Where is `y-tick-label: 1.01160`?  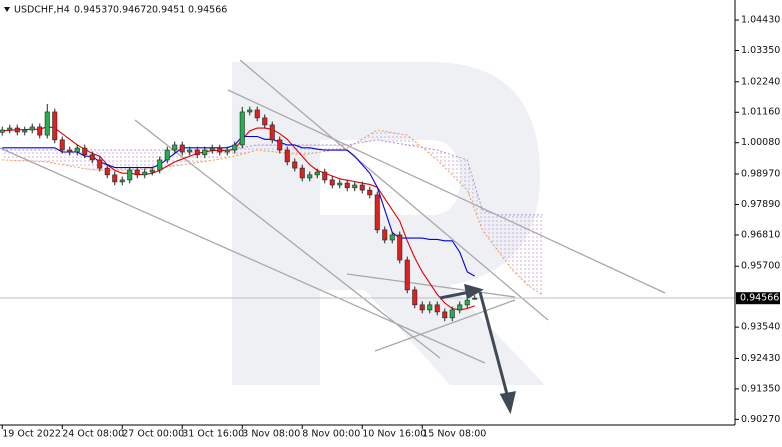 y-tick-label: 1.01160 is located at coordinates (760, 112).